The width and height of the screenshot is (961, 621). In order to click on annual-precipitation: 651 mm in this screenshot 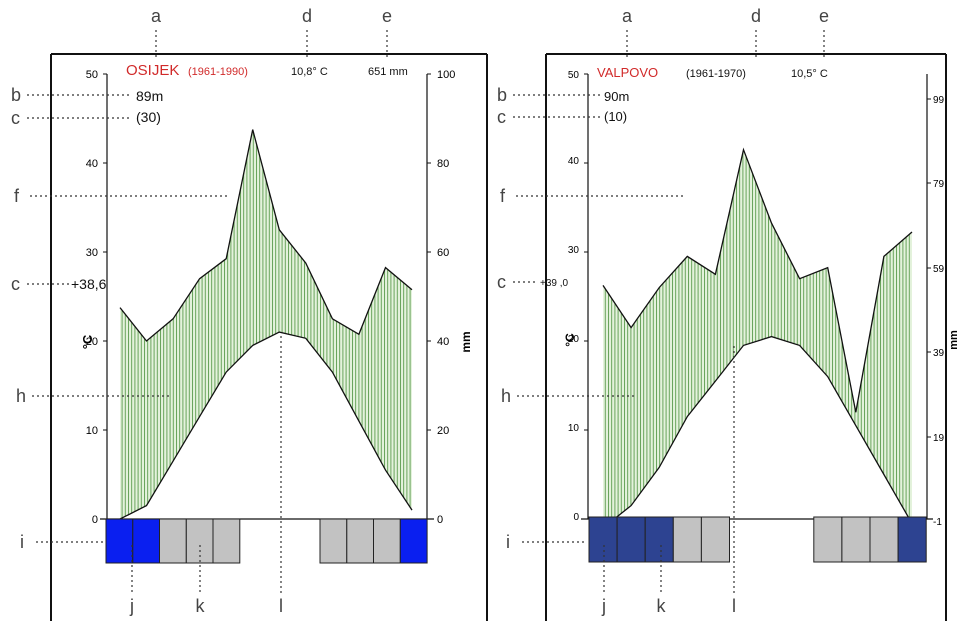, I will do `click(388, 72)`.